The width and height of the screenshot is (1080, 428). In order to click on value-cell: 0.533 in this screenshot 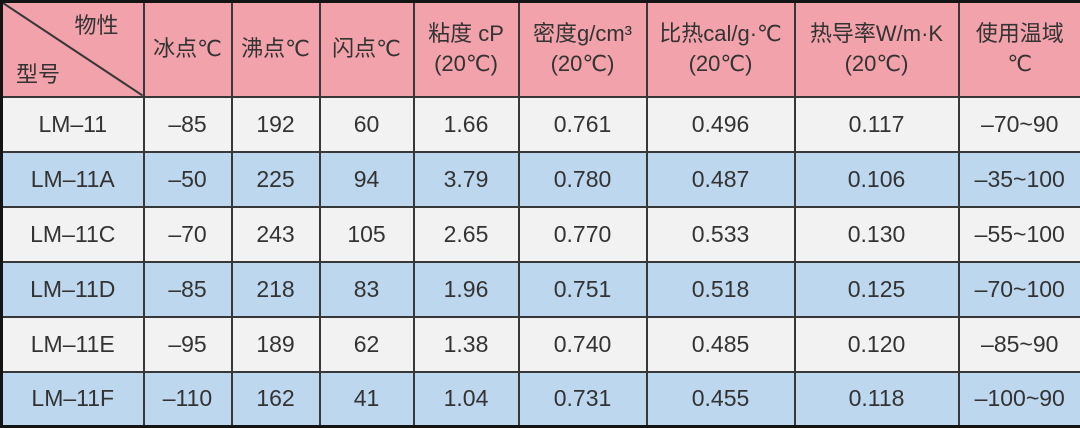, I will do `click(721, 234)`.